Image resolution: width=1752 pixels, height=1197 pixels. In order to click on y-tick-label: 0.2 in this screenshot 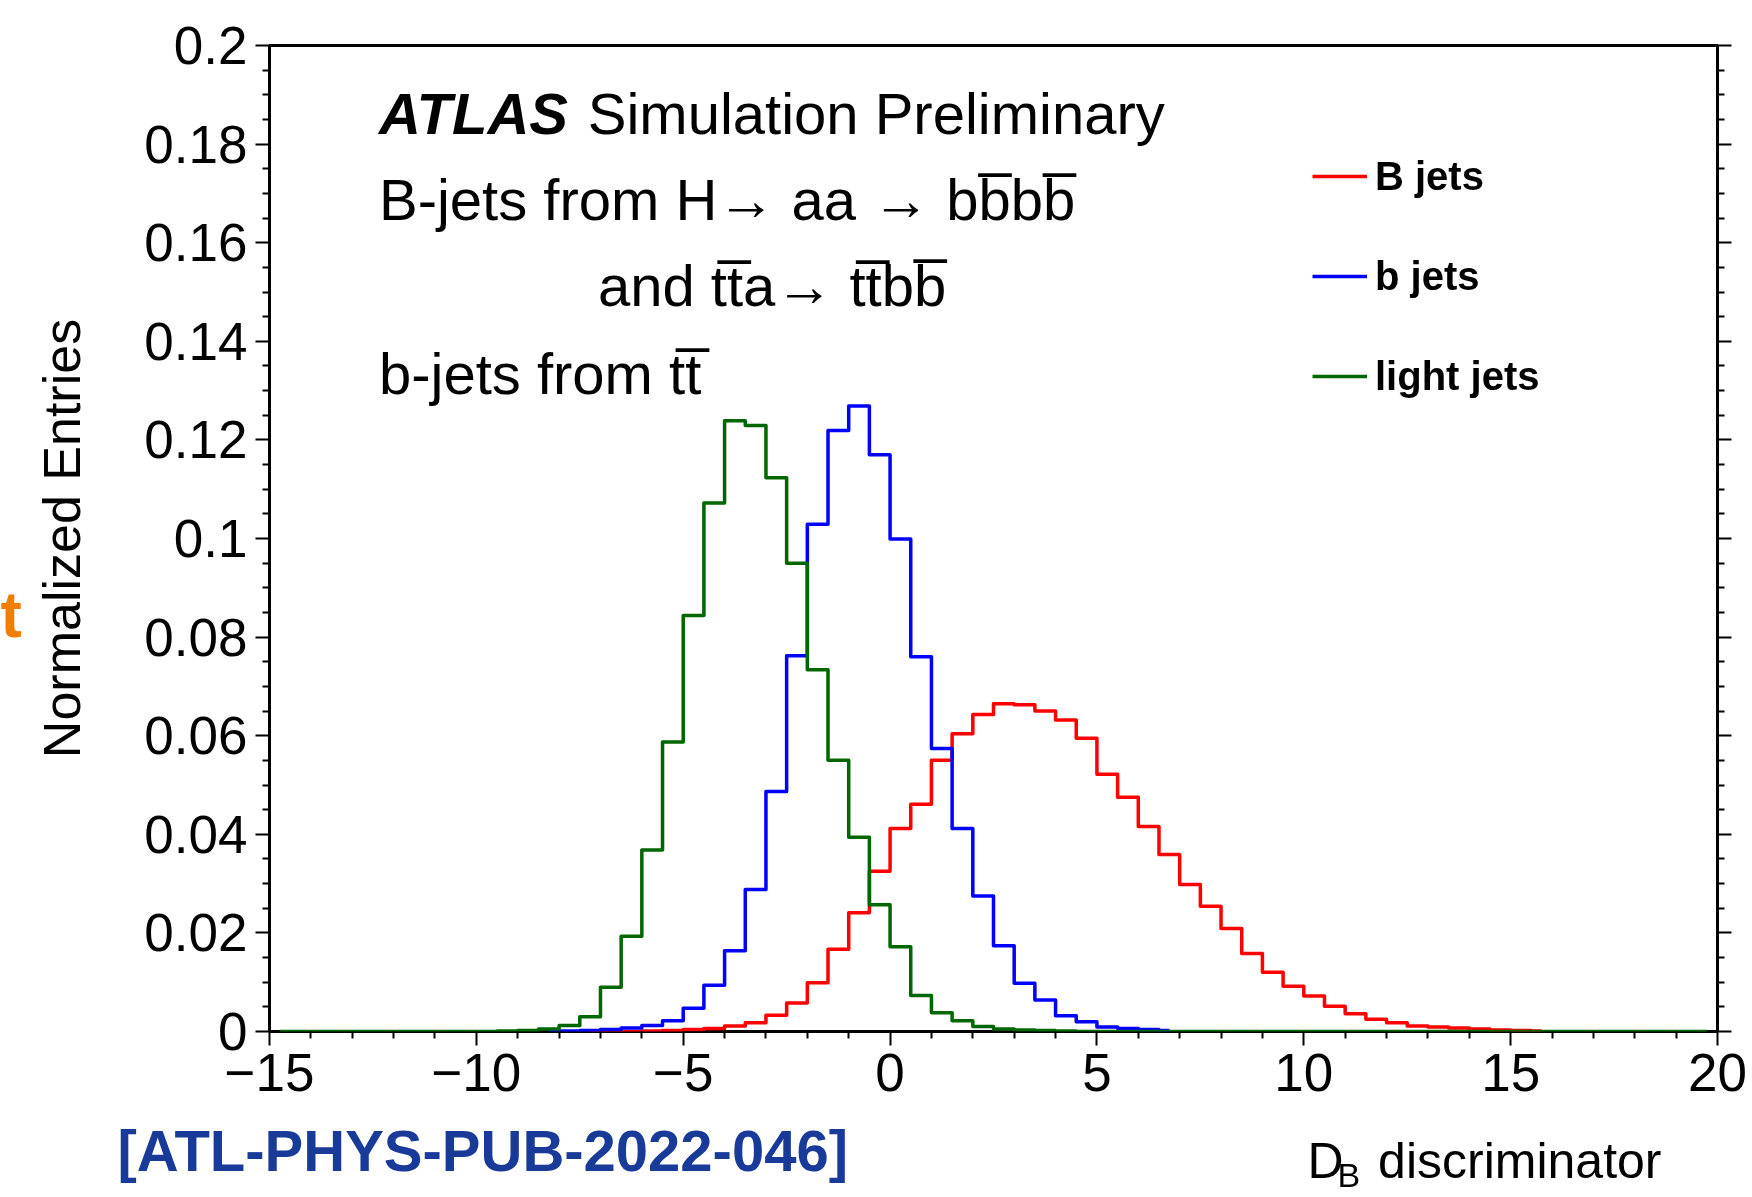, I will do `click(210, 45)`.